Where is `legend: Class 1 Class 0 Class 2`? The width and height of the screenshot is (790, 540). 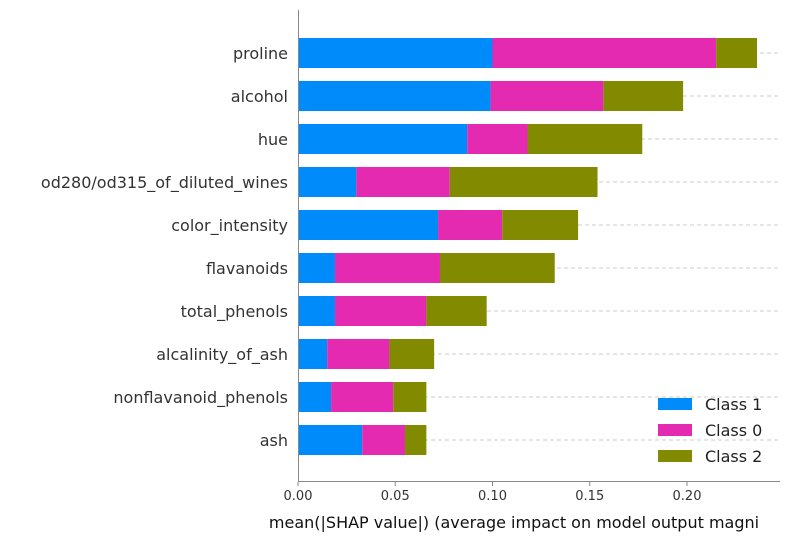 legend: Class 1 Class 0 Class 2 is located at coordinates (710, 430).